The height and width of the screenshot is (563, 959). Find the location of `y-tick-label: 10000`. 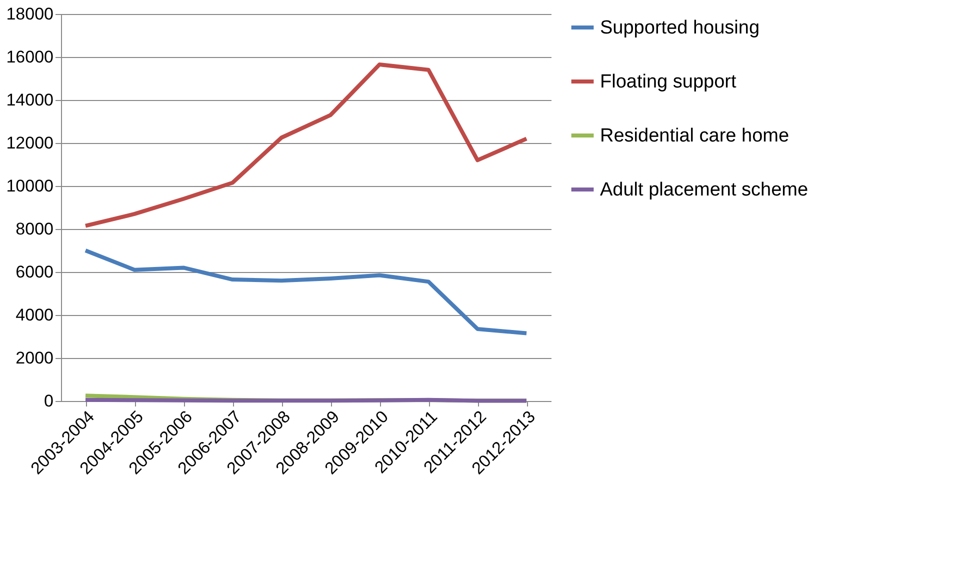

y-tick-label: 10000 is located at coordinates (30, 186).